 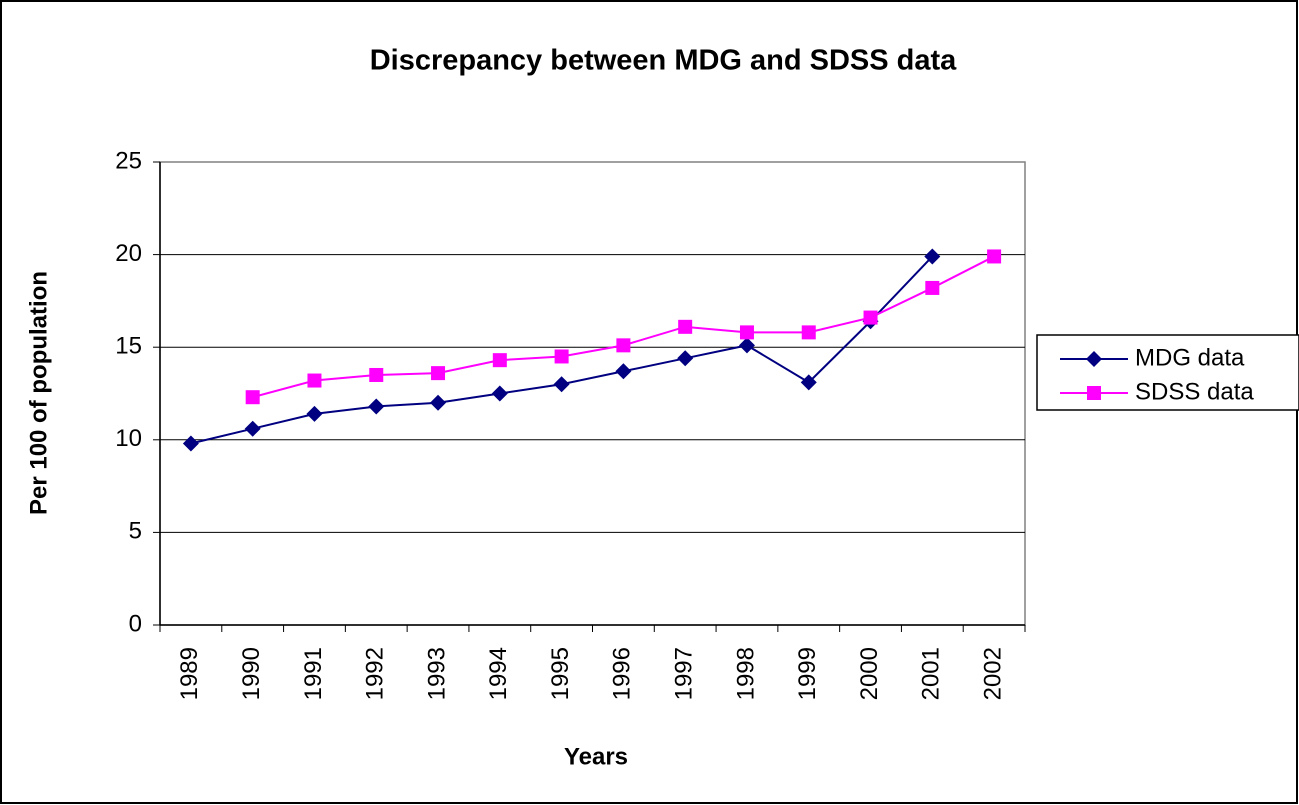 What do you see at coordinates (38, 393) in the screenshot?
I see `y-axis-label: Per 100 of population` at bounding box center [38, 393].